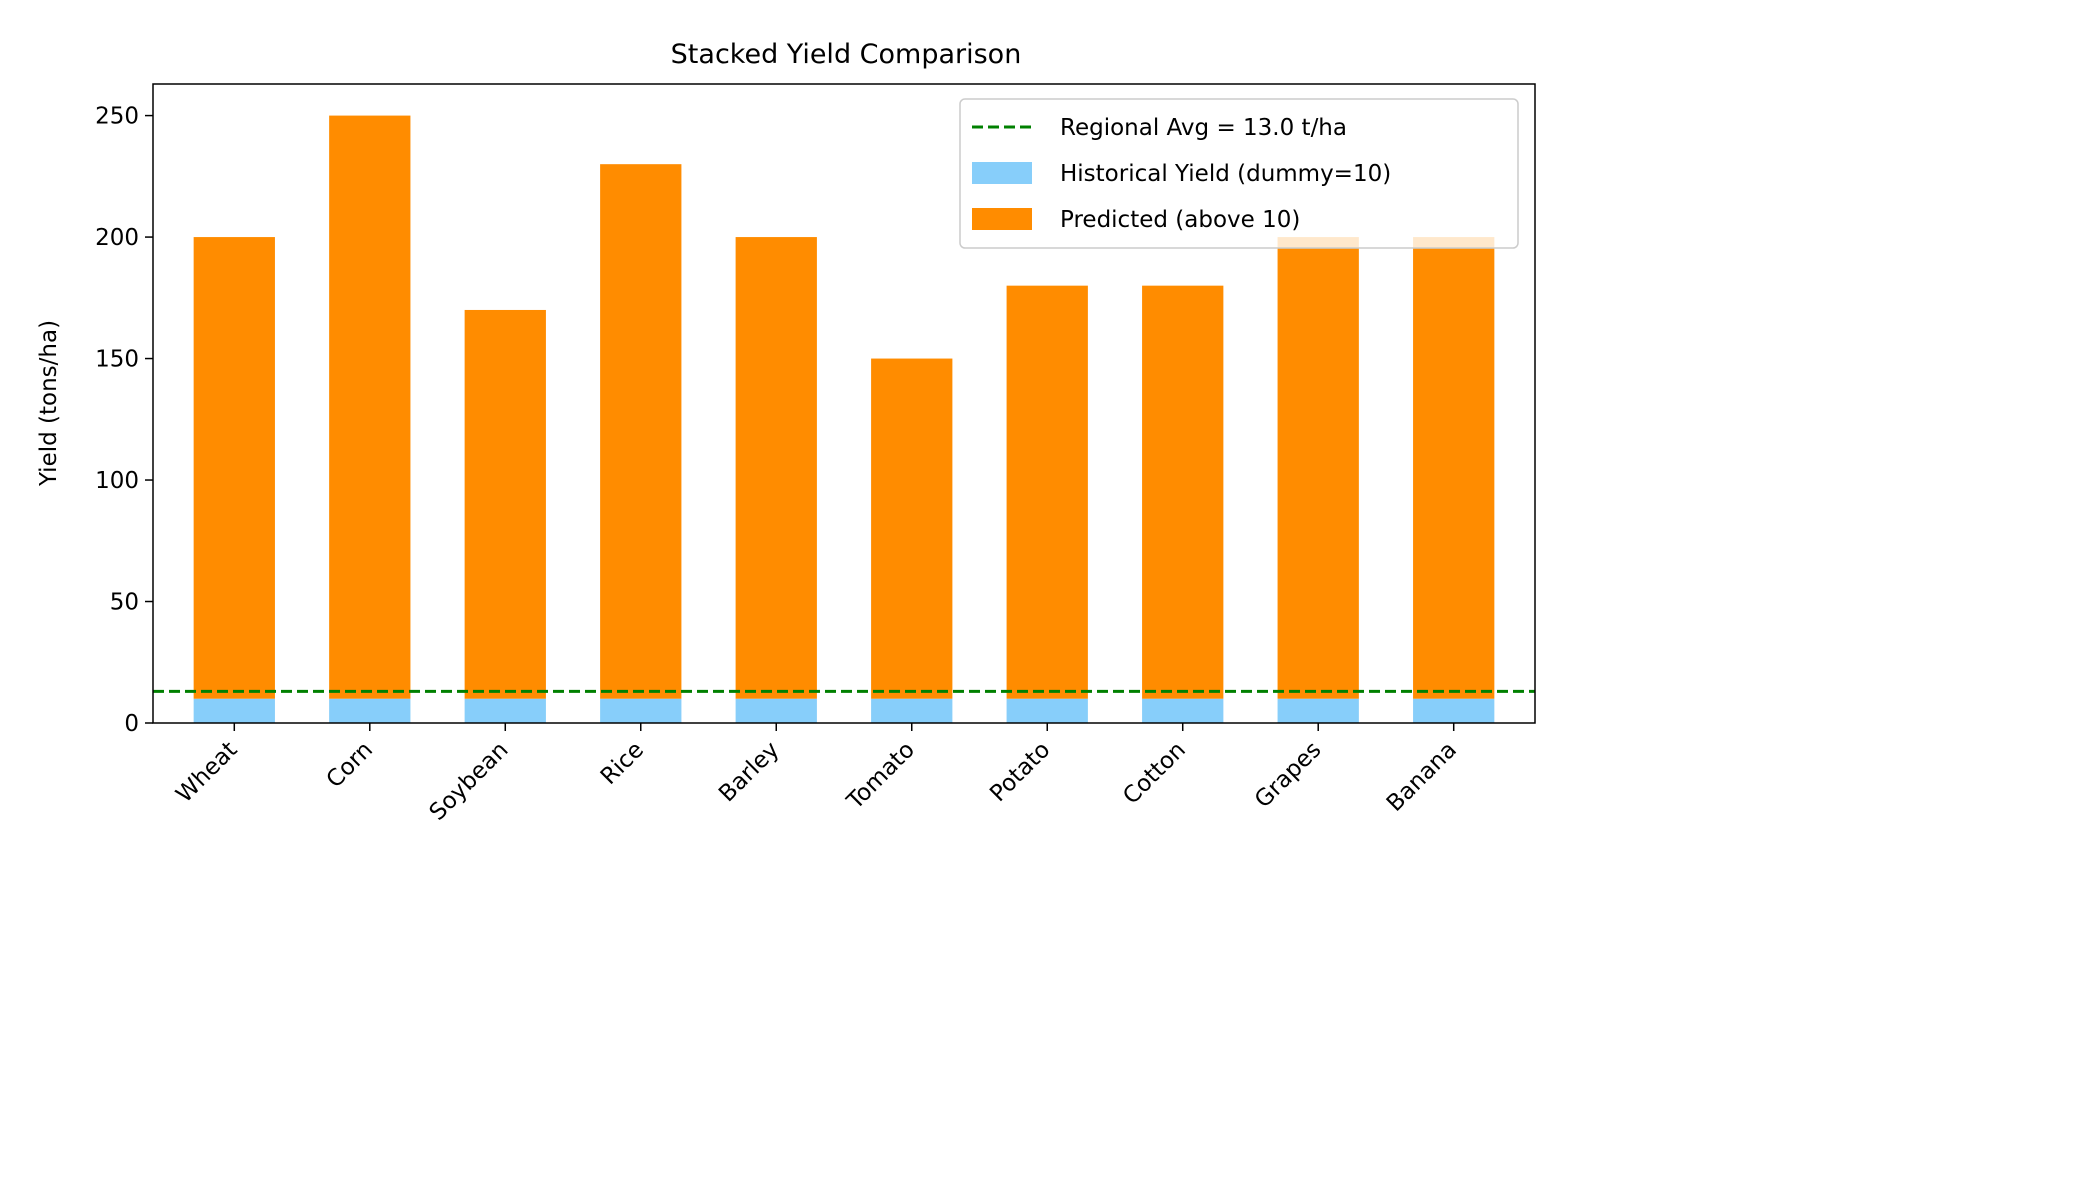 This screenshot has height=1200, width=2100. What do you see at coordinates (749, 772) in the screenshot?
I see `x-tick-label-barley: Barley` at bounding box center [749, 772].